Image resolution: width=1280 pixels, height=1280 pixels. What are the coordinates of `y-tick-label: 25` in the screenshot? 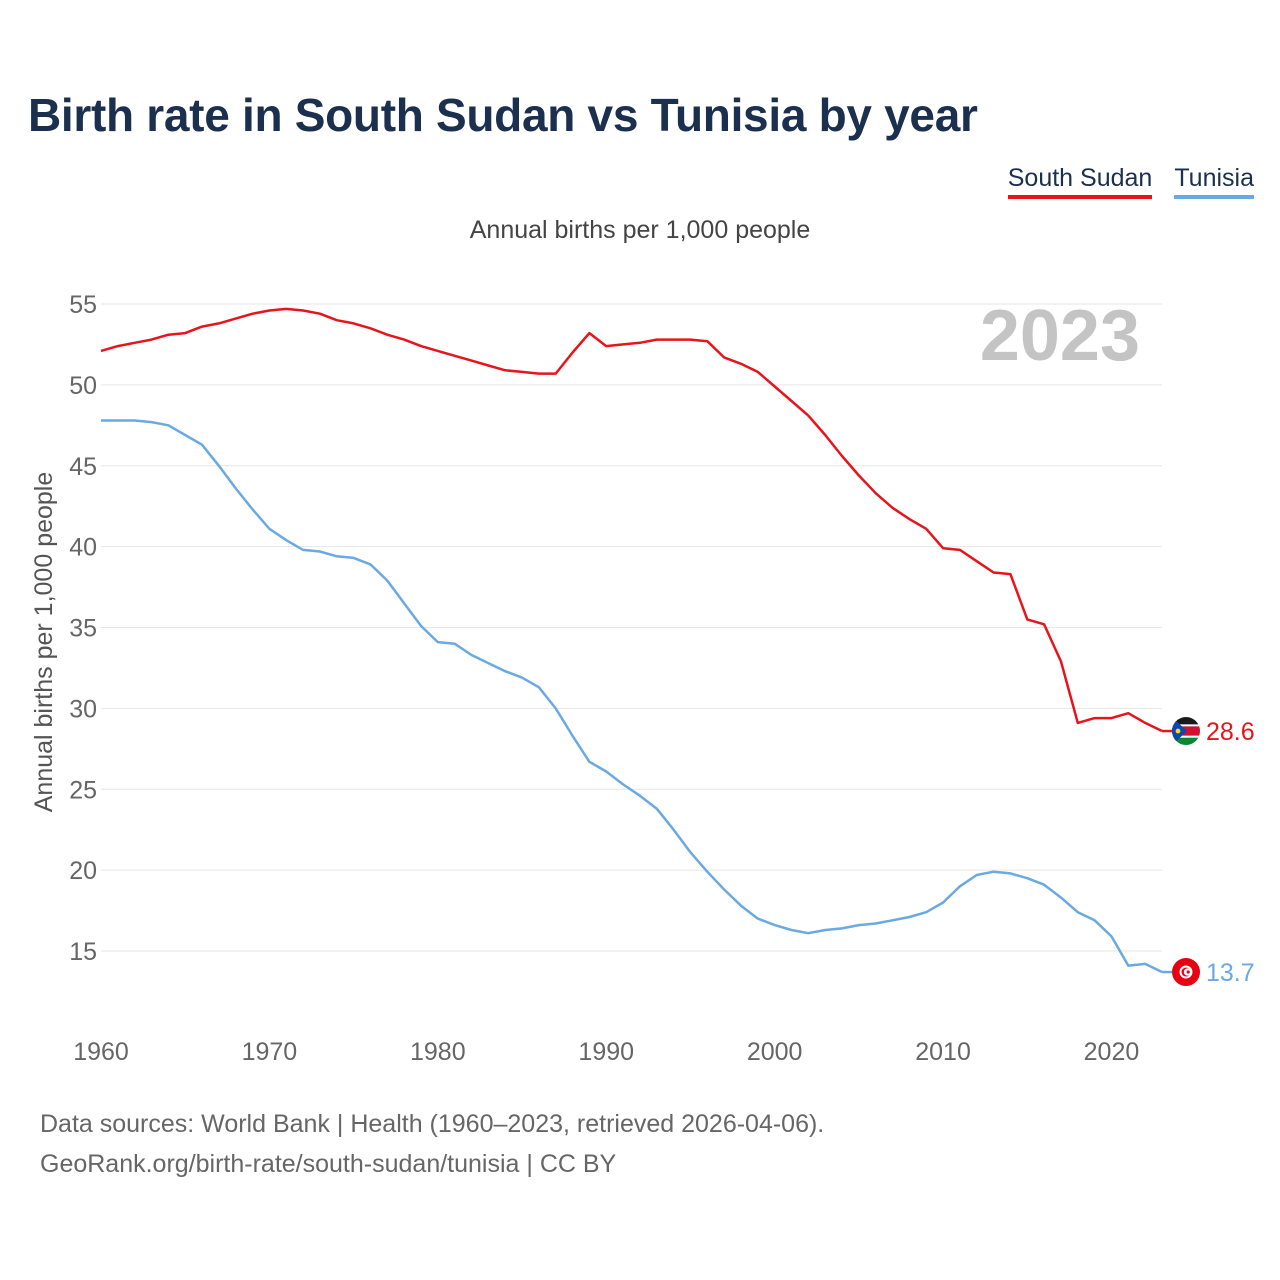 It's located at (83, 790).